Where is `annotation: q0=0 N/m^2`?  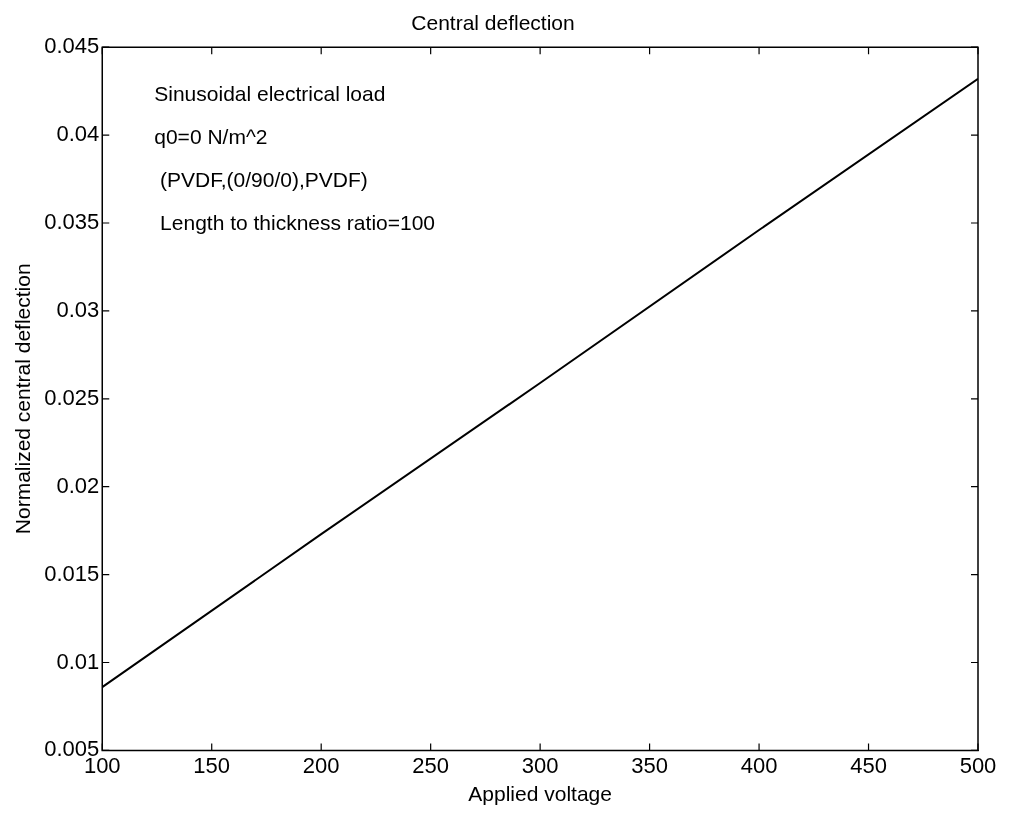
annotation: q0=0 N/m^2 is located at coordinates (211, 136).